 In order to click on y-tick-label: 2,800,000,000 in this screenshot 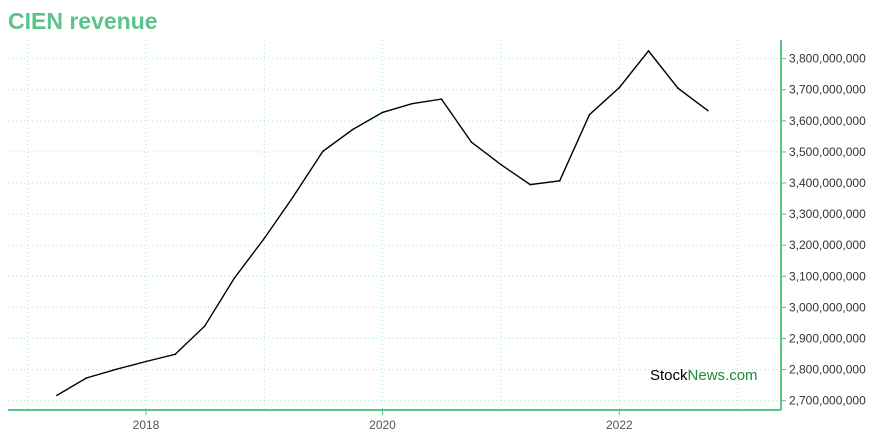, I will do `click(827, 370)`.